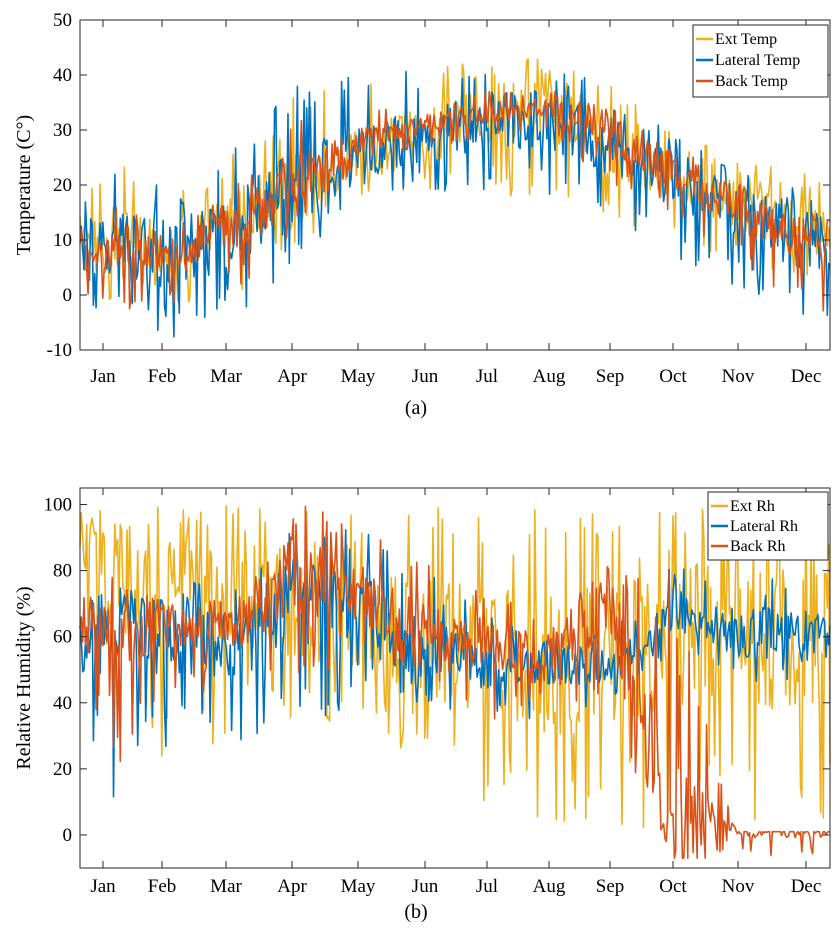 The image size is (832, 938). What do you see at coordinates (24, 677) in the screenshot?
I see `y-axis-label: Relative Humidity (%)` at bounding box center [24, 677].